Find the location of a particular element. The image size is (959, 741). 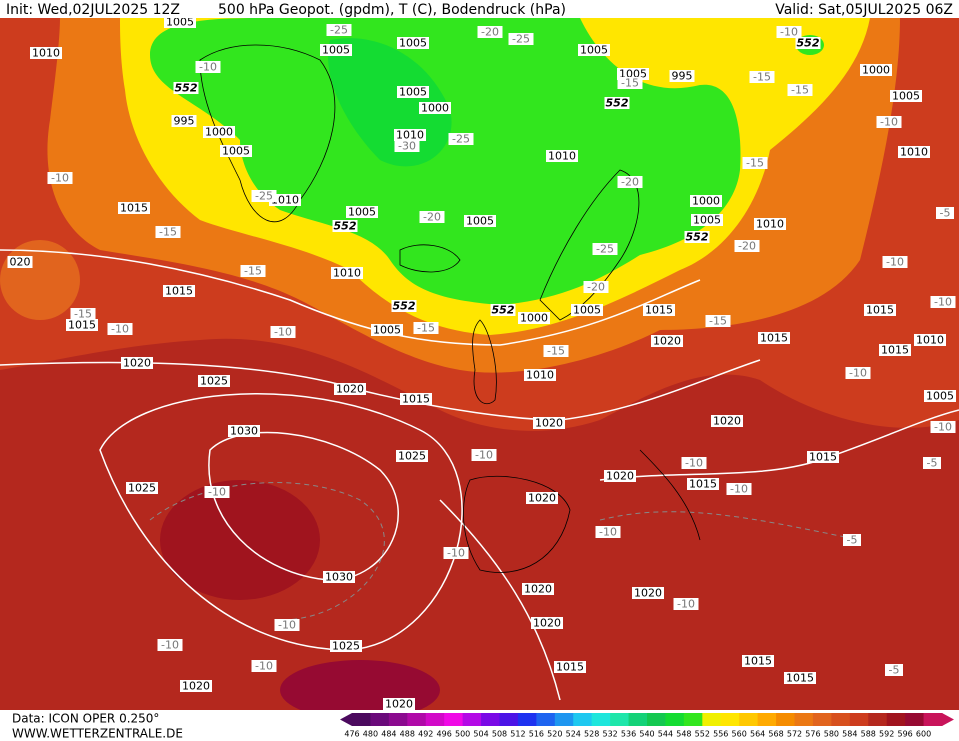

valid-time: Valid: Sat,05JUL2025 06Z is located at coordinates (864, 10).